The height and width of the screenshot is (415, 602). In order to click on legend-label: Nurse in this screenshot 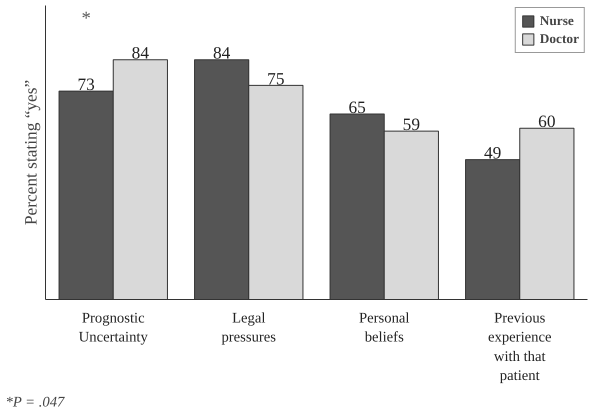, I will do `click(557, 21)`.